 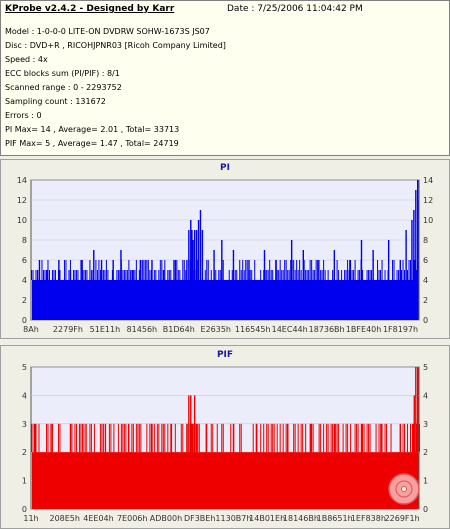 What do you see at coordinates (62, 73) in the screenshot?
I see `ecc-line: ECC blocks sum (PI/PIF) : 8/1` at bounding box center [62, 73].